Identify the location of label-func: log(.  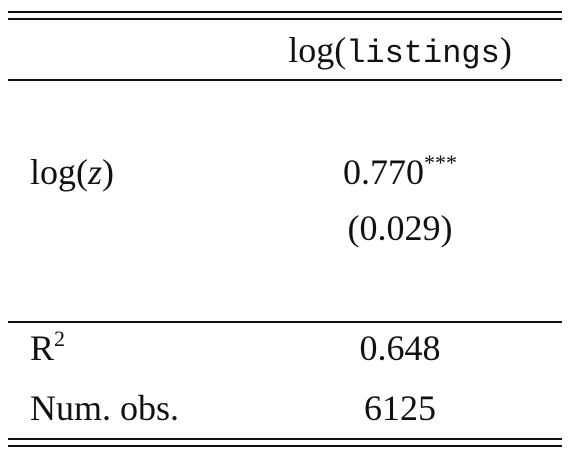
(59, 172).